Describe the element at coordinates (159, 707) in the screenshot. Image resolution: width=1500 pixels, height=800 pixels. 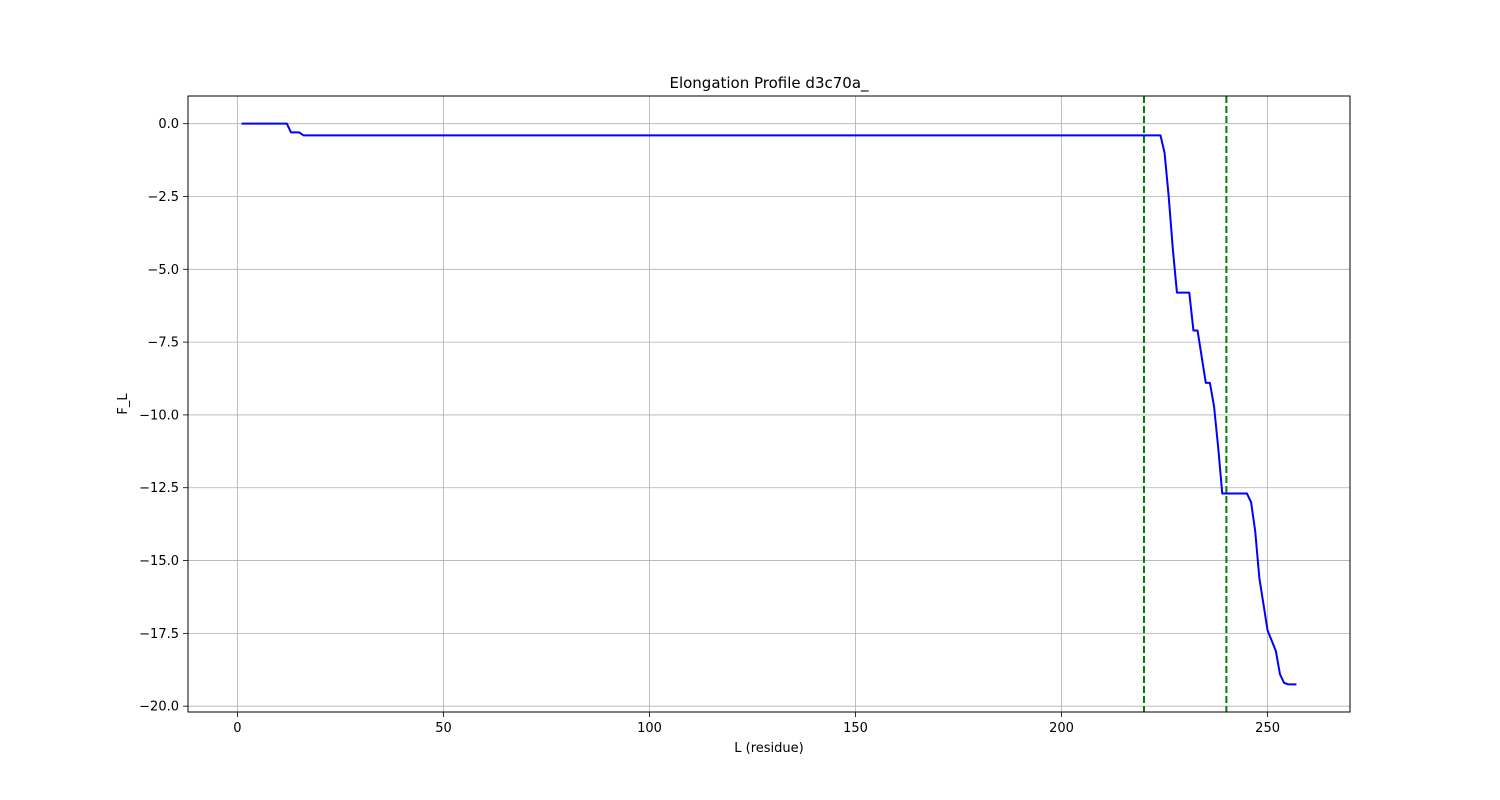
I see `y-tick-label: −20.0` at that location.